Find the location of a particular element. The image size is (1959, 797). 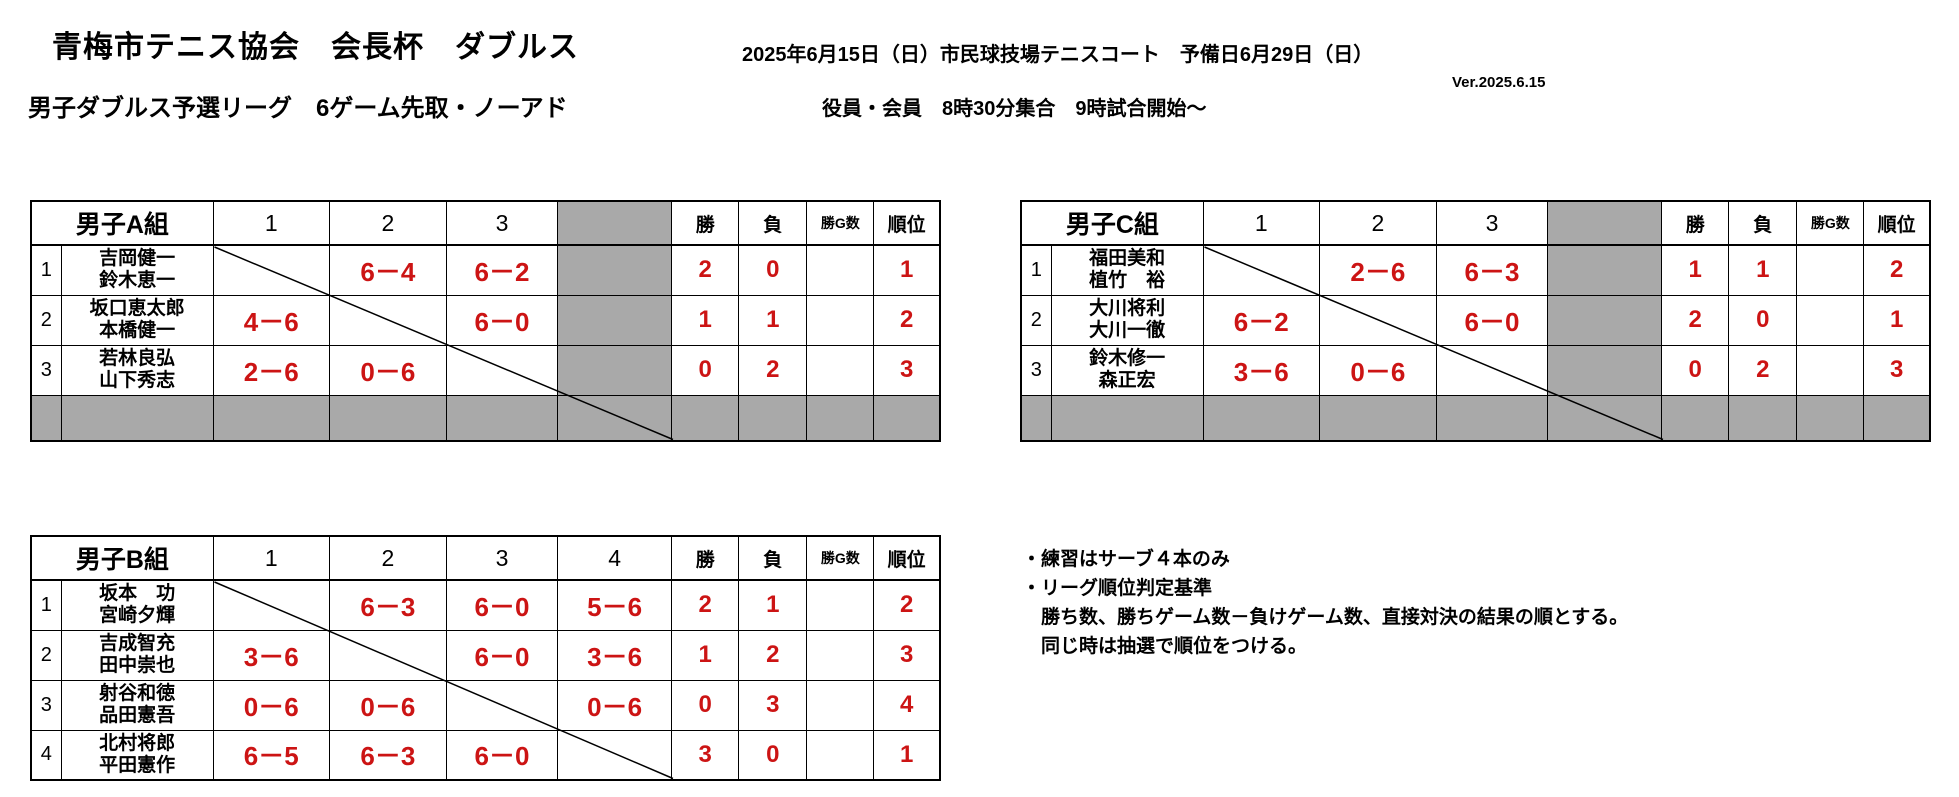

player-name: 吉岡健一 is located at coordinates (137, 259).